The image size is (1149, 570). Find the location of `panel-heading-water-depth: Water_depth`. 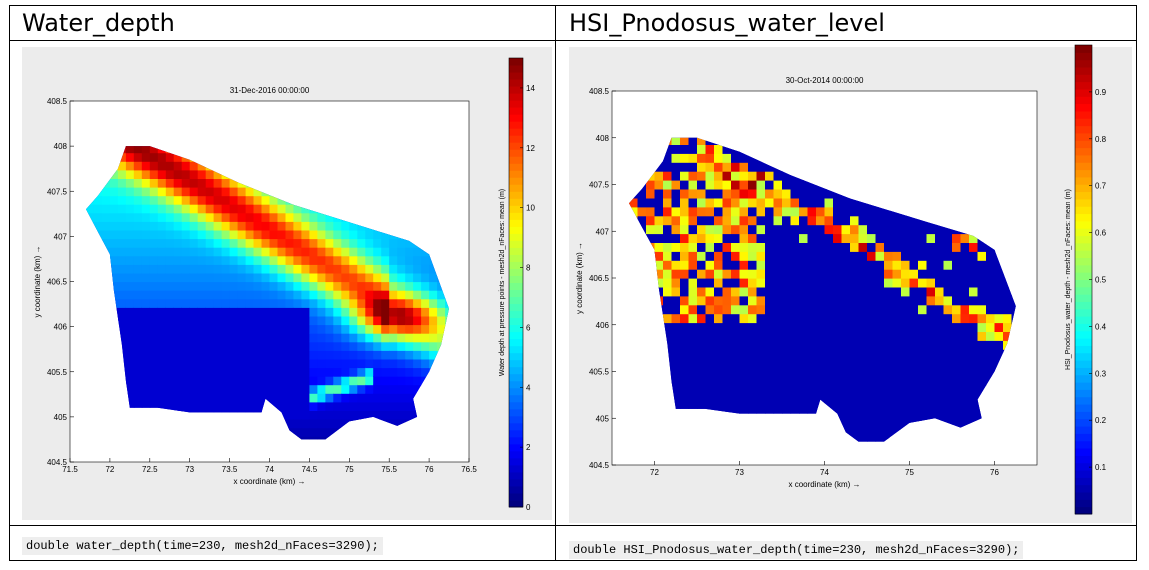

panel-heading-water-depth: Water_depth is located at coordinates (98, 23).